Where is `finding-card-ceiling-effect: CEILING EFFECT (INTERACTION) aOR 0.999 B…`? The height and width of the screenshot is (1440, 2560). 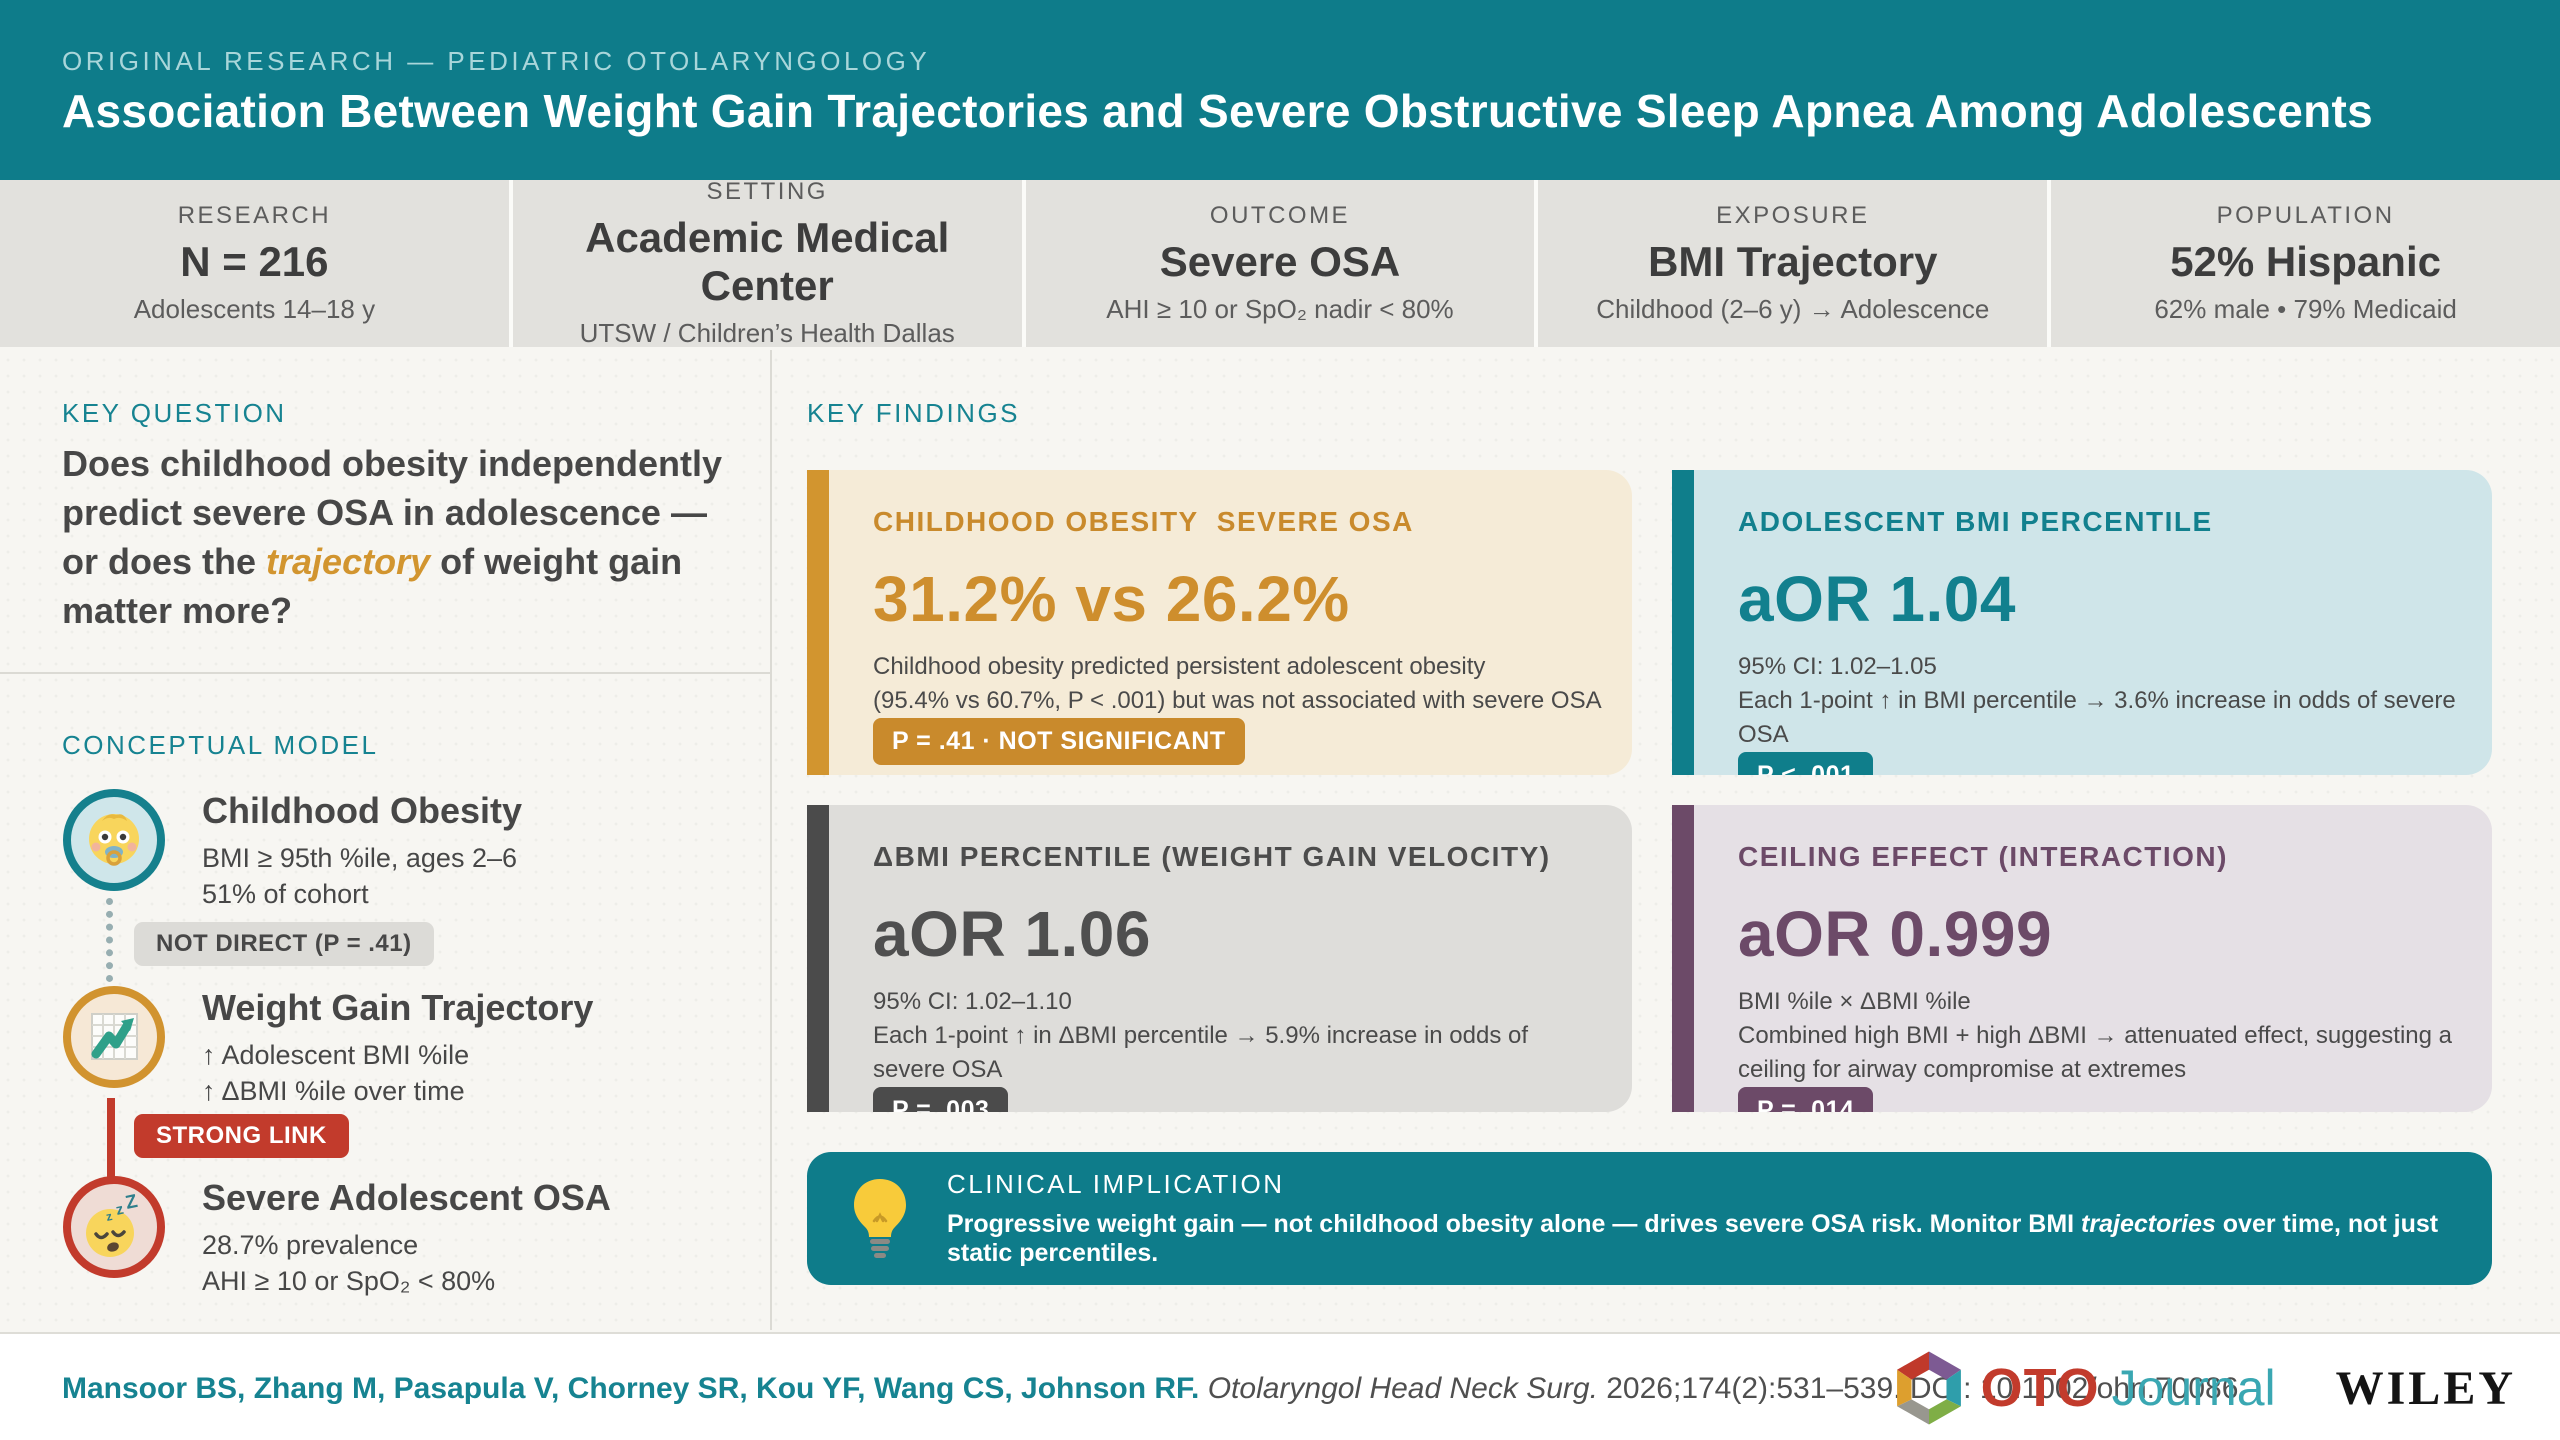 finding-card-ceiling-effect: CEILING EFFECT (INTERACTION) aOR 0.999 B… is located at coordinates (2082, 958).